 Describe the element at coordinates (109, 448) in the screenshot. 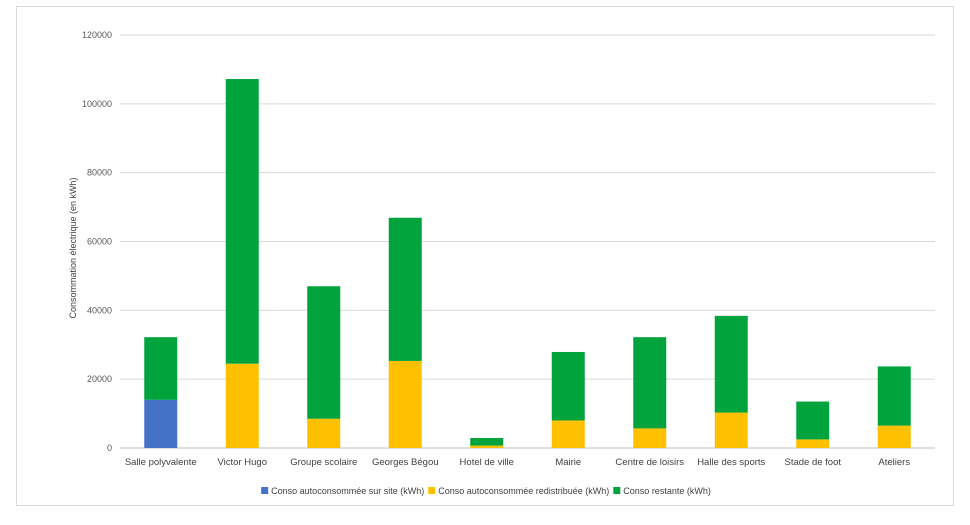

I see `y-tick-label: 0` at that location.